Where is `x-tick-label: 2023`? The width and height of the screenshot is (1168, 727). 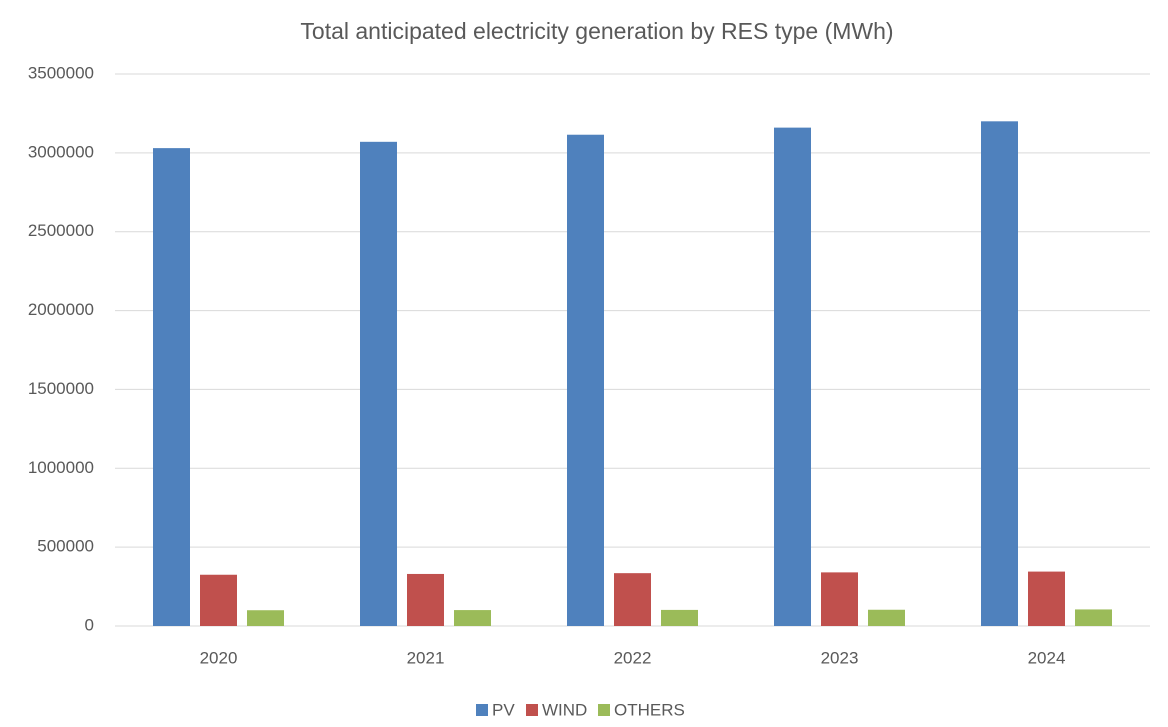 x-tick-label: 2023 is located at coordinates (840, 657).